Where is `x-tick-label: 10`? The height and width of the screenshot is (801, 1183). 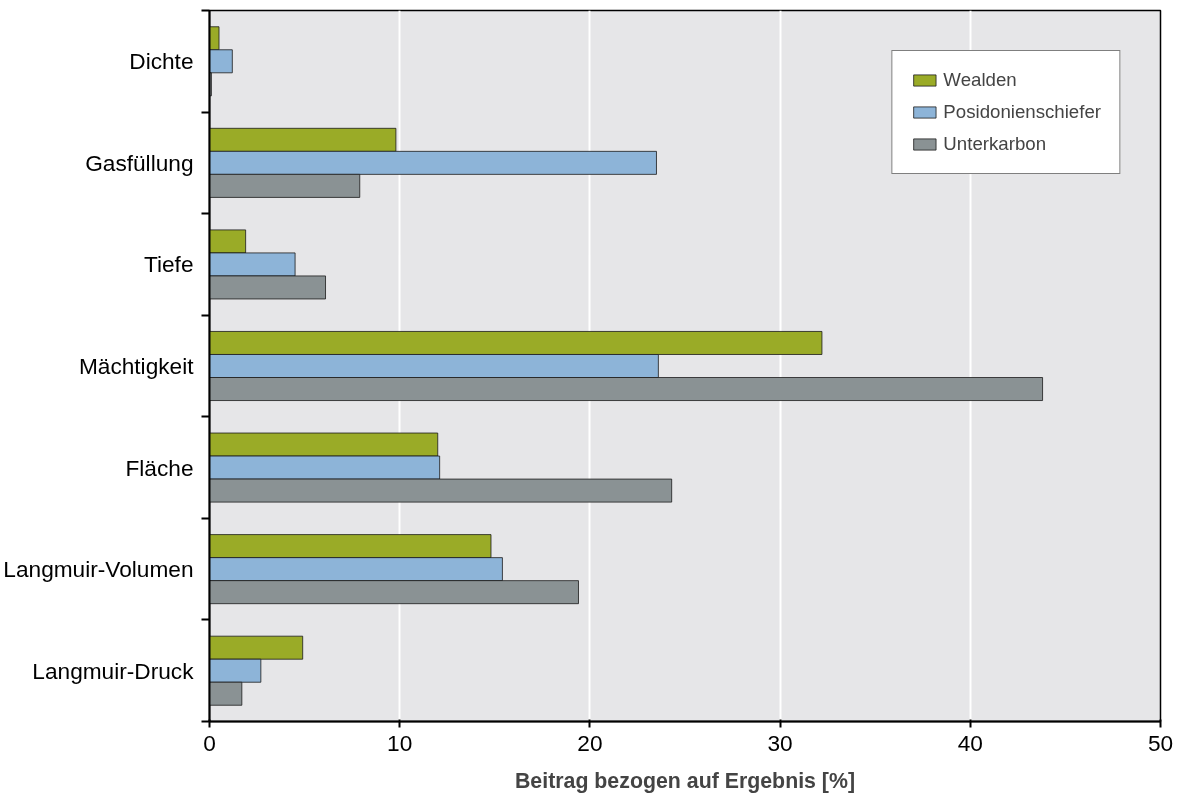
x-tick-label: 10 is located at coordinates (400, 742).